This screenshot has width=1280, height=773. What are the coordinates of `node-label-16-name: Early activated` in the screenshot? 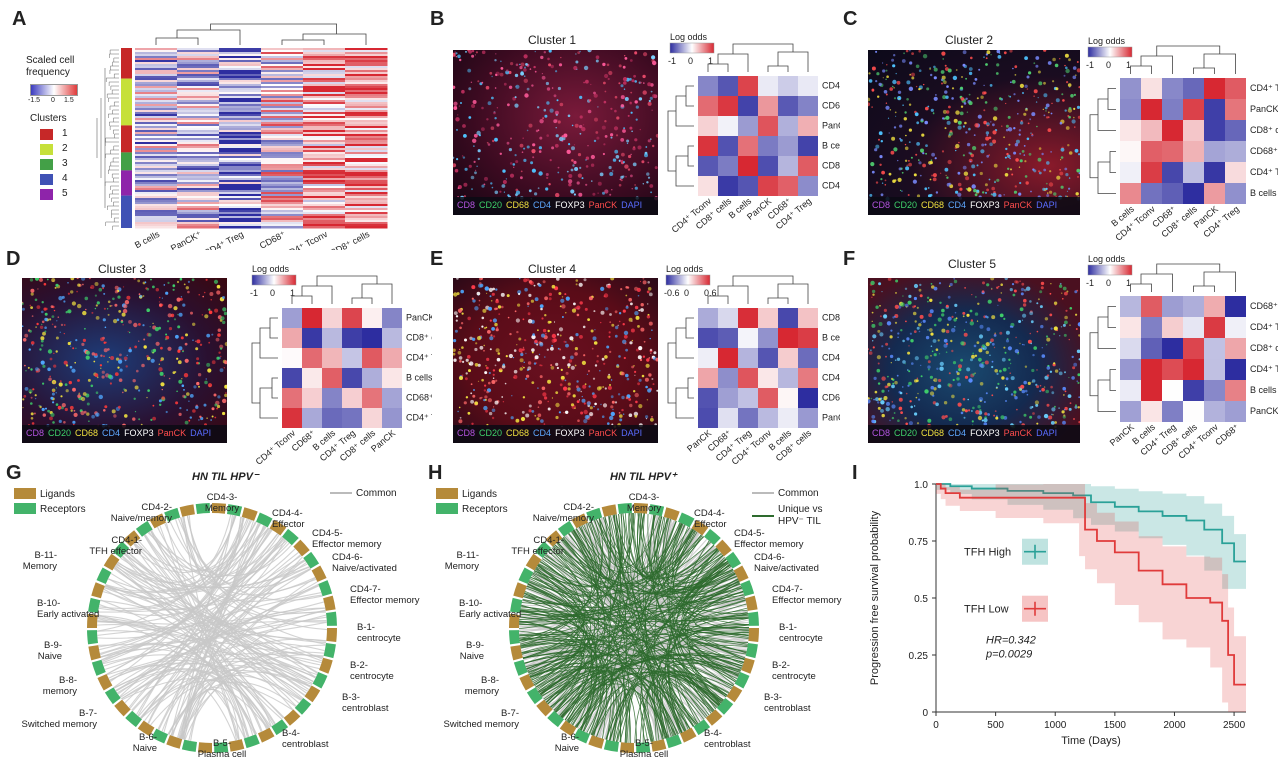 It's located at (490, 614).